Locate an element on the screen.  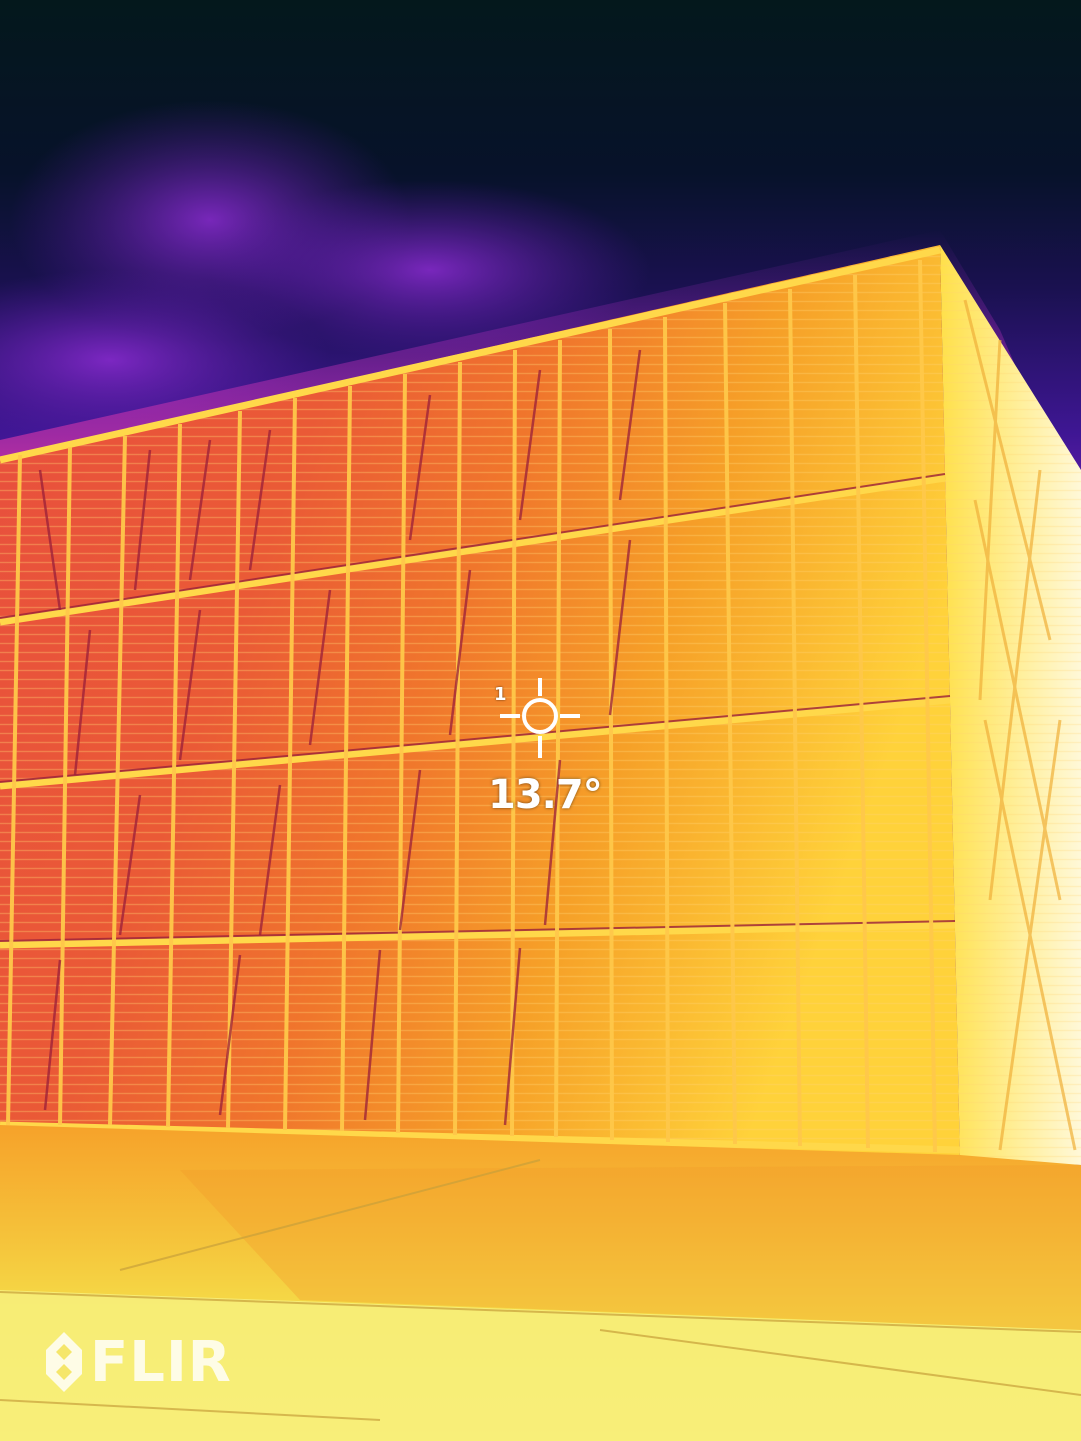
spot-meter-index: 1 is located at coordinates (500, 694).